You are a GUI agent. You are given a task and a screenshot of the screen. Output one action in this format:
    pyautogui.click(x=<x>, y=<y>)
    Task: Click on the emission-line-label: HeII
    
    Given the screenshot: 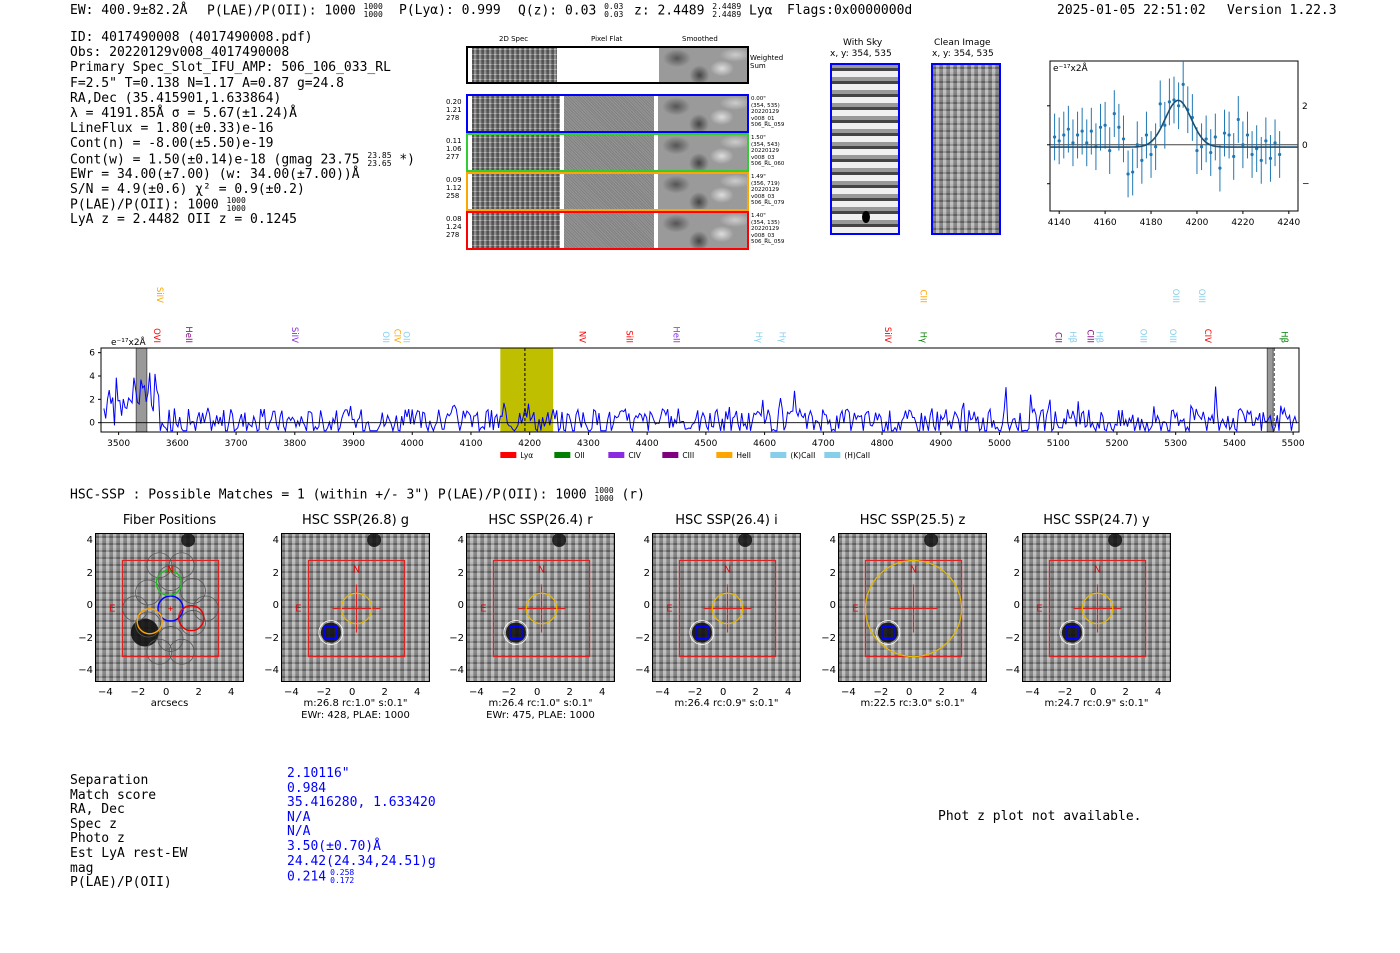 What is the action you would take?
    pyautogui.click(x=676, y=334)
    